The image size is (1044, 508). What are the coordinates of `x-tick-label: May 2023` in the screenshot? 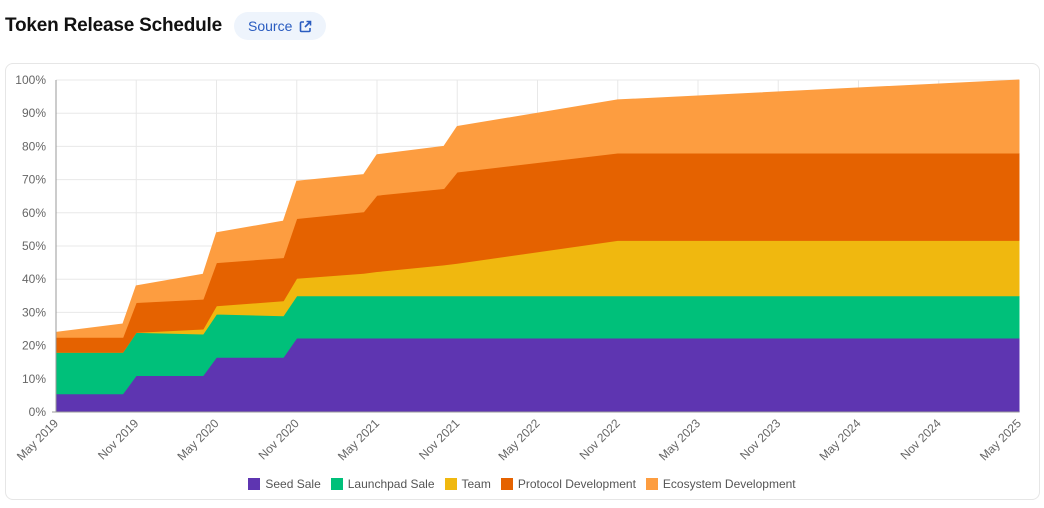 It's located at (679, 439).